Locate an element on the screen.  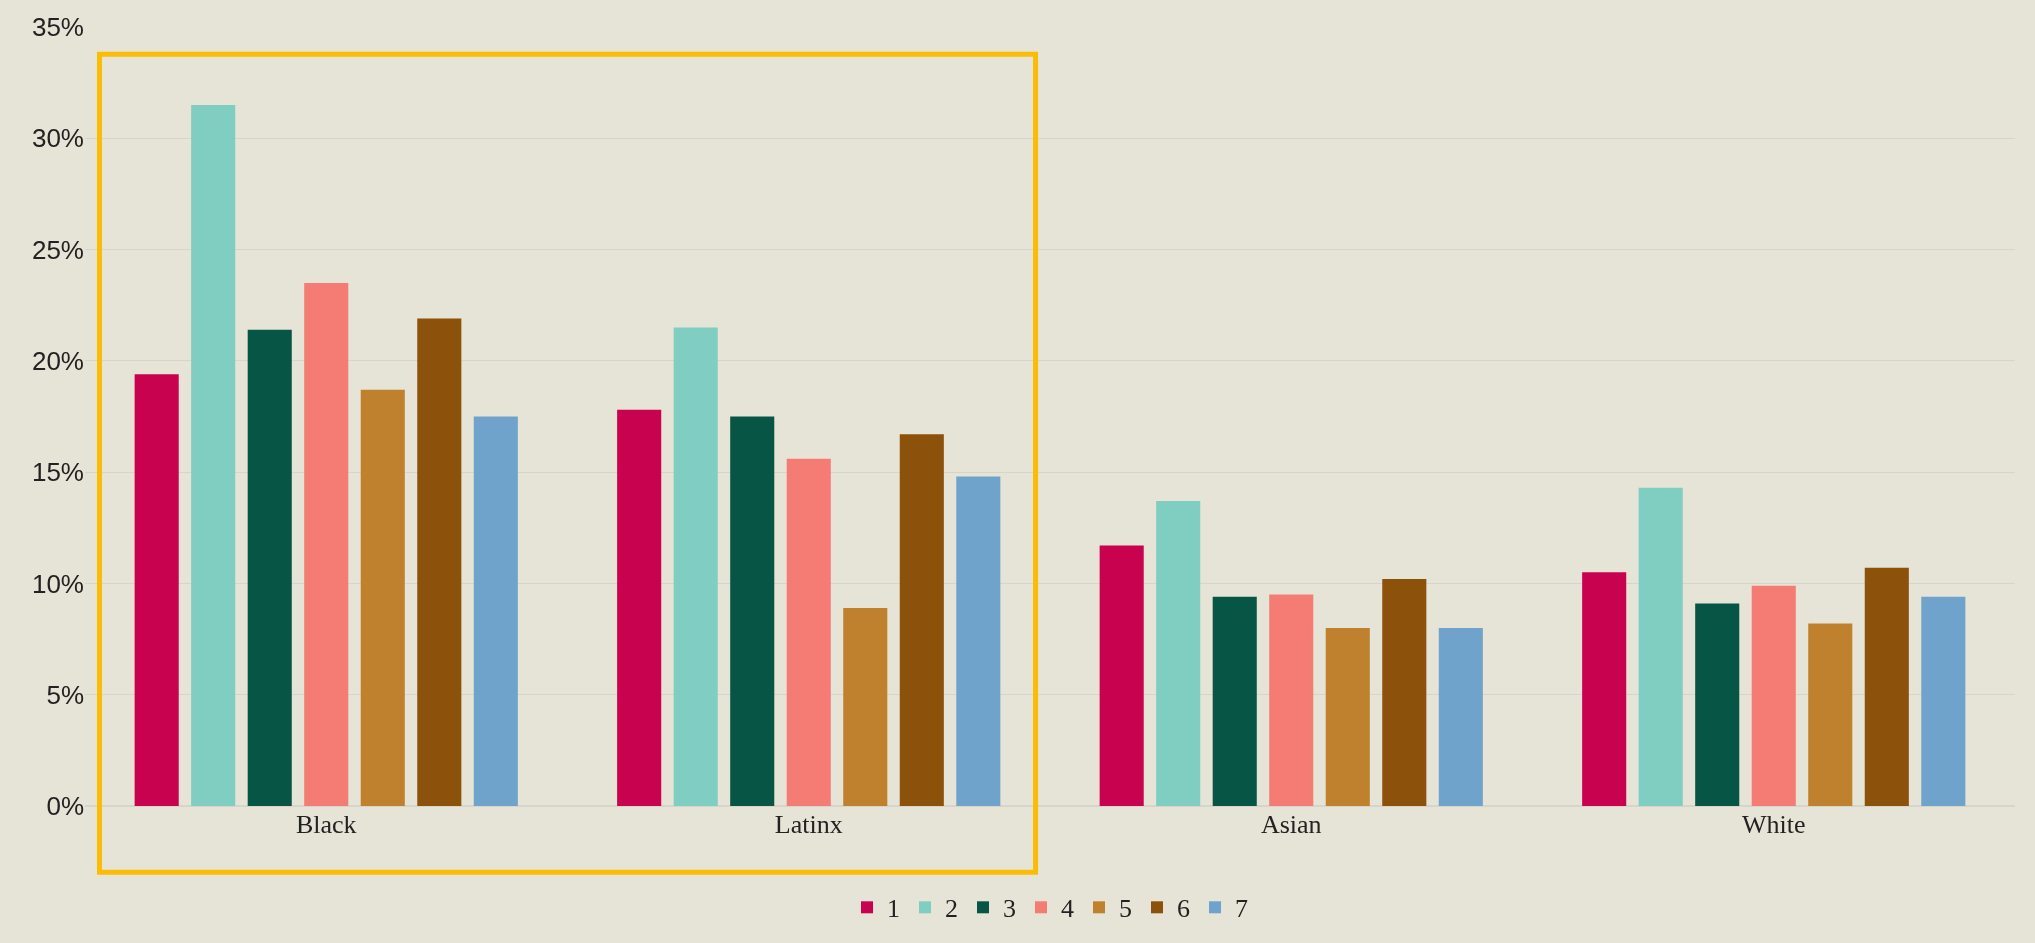
y-tick-label: 20% is located at coordinates (57, 360).